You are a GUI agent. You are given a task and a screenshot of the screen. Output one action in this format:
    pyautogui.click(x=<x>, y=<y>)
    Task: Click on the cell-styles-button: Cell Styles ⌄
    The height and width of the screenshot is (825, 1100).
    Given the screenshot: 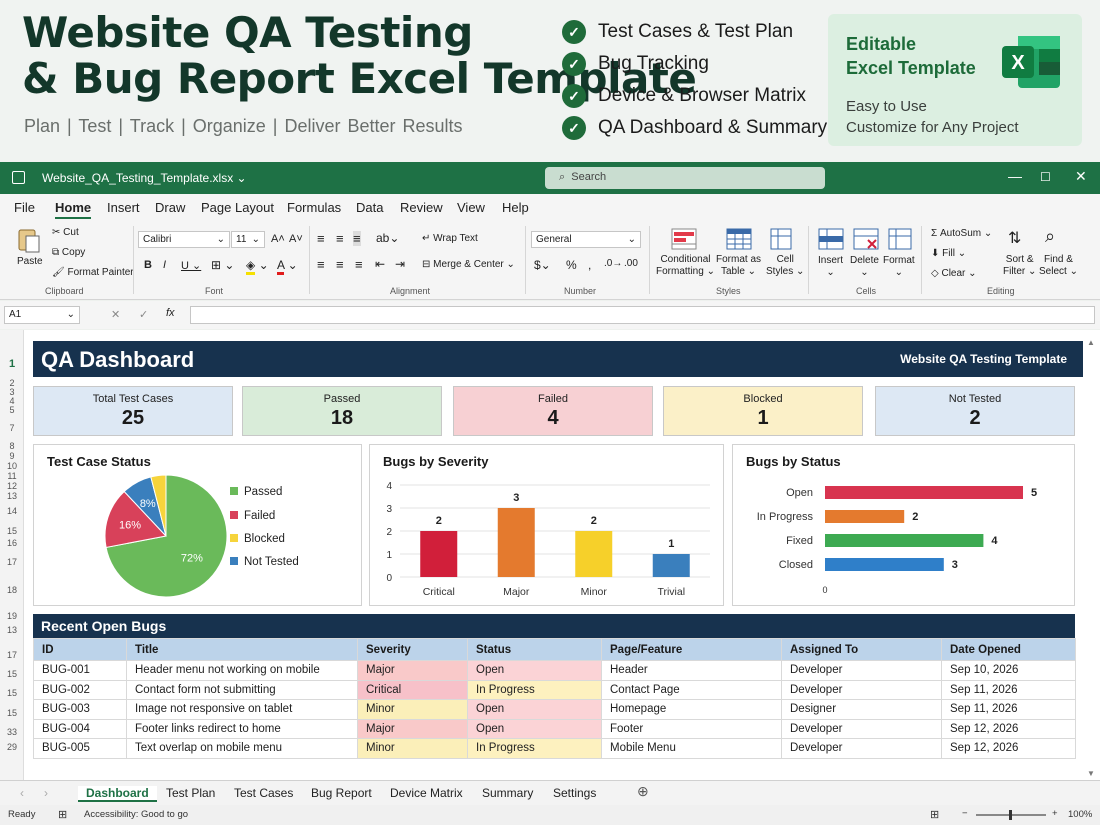 What is the action you would take?
    pyautogui.click(x=785, y=265)
    